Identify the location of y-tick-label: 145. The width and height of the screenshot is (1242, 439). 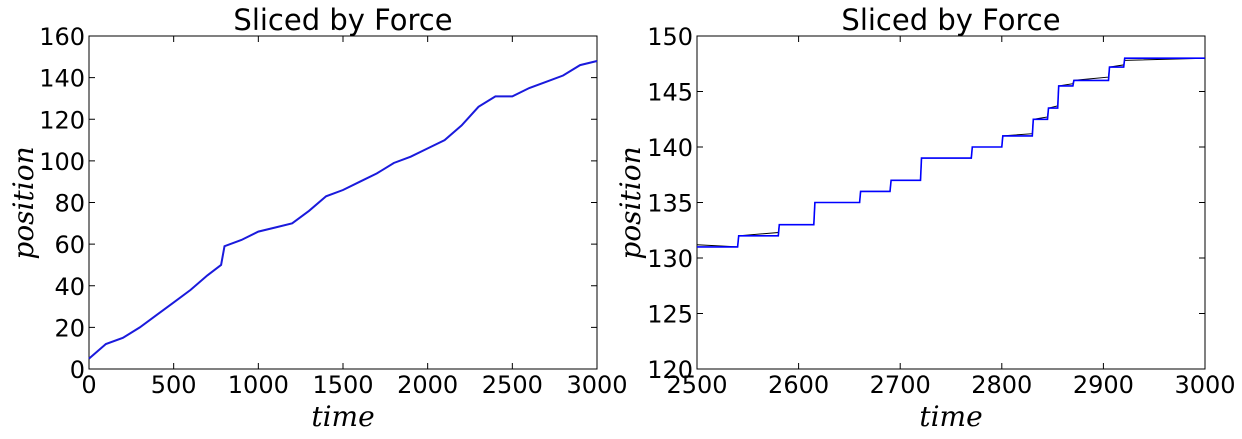
(670, 93).